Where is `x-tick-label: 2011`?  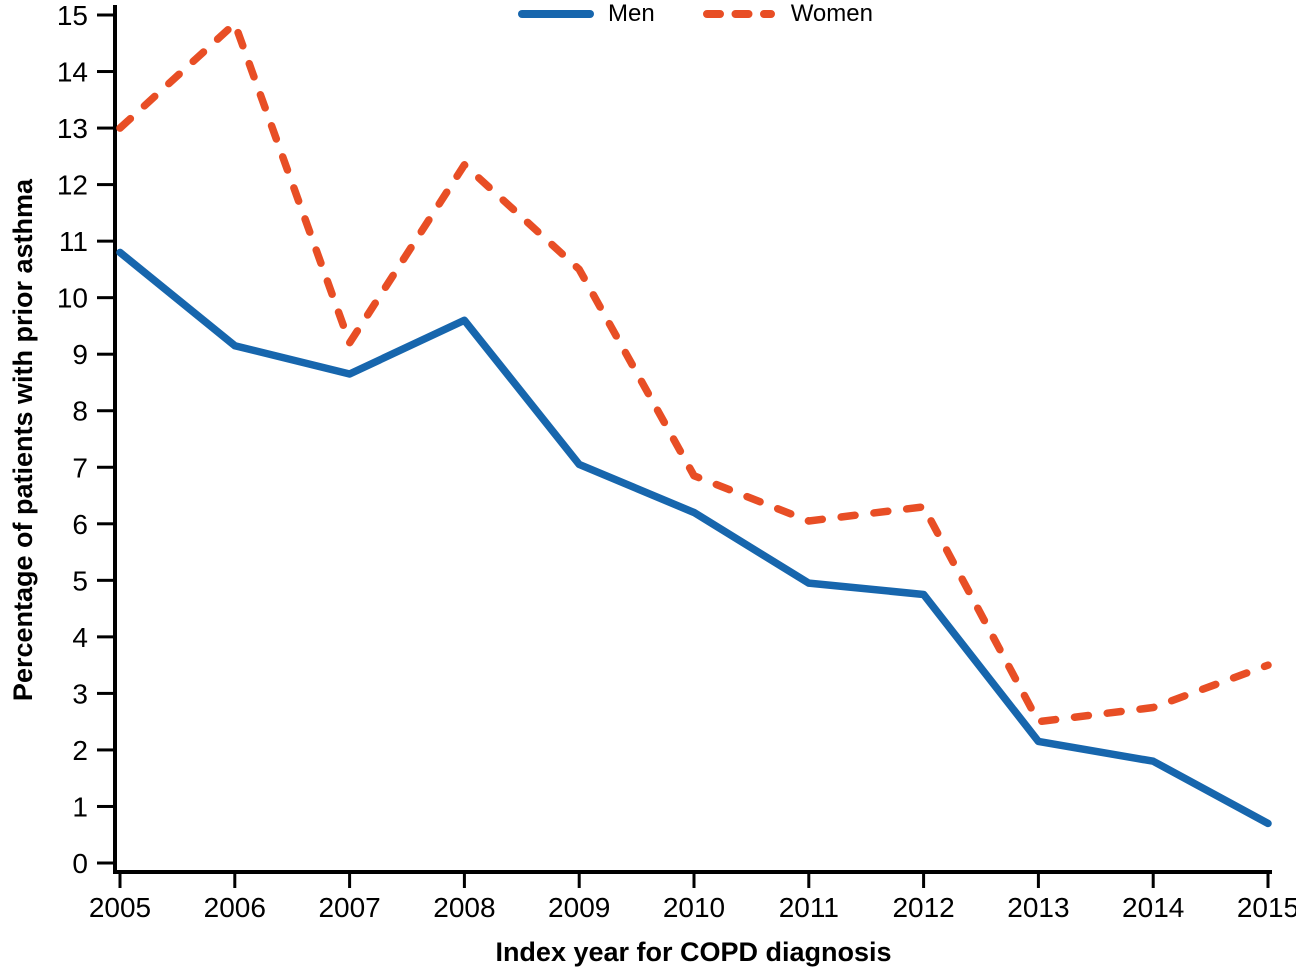 x-tick-label: 2011 is located at coordinates (809, 907).